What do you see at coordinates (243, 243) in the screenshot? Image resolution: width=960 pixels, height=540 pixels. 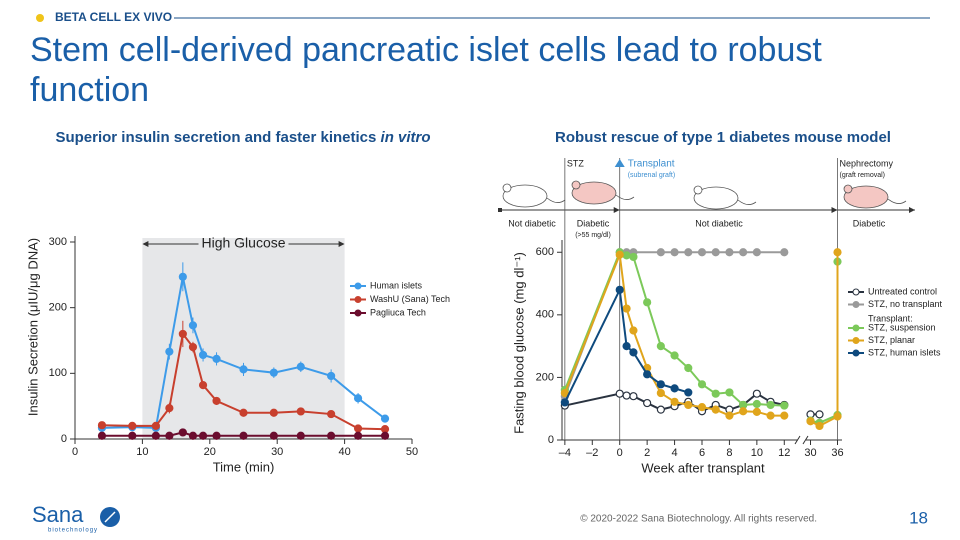 I see `highlight-label: High Glucose` at bounding box center [243, 243].